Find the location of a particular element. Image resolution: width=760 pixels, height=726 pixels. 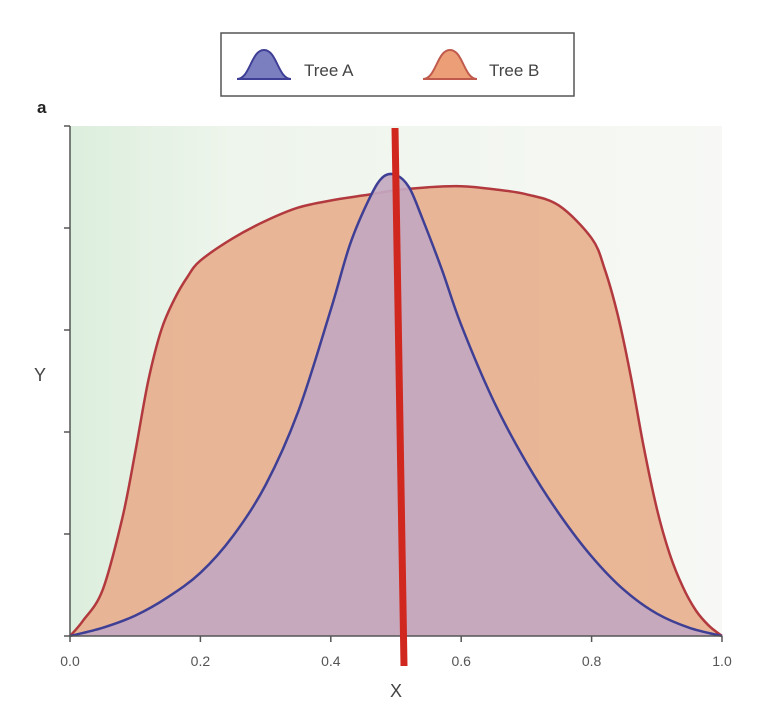

annotation-group is located at coordinates (399, 397).